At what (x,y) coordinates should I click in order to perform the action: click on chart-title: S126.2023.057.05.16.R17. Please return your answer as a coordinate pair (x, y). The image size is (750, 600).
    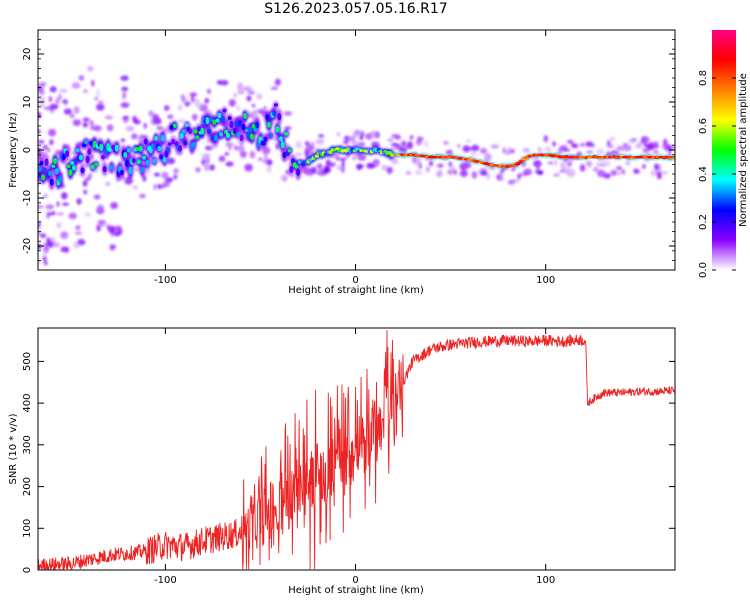
    Looking at the image, I should click on (356, 9).